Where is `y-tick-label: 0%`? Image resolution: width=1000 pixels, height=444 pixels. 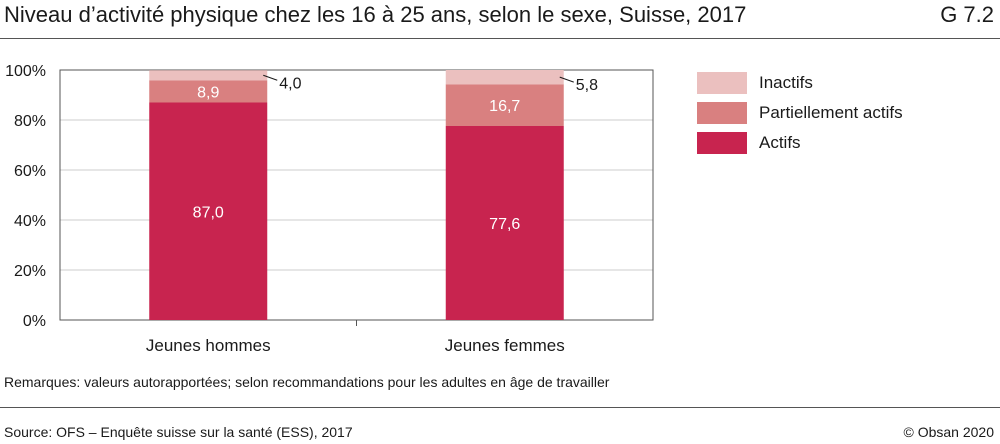 y-tick-label: 0% is located at coordinates (34, 321).